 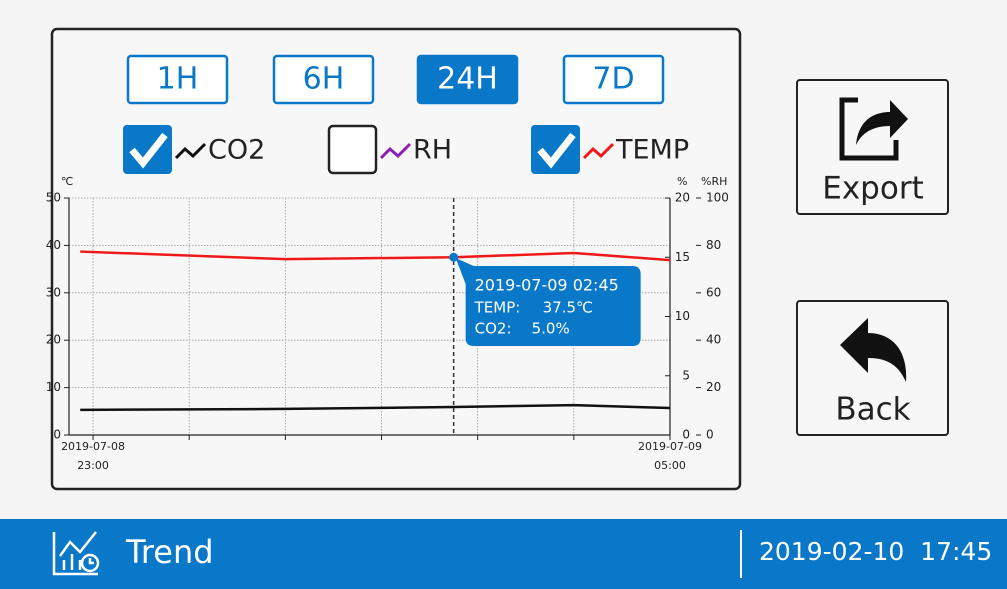 I want to click on legend-label: CO2, so click(x=236, y=150).